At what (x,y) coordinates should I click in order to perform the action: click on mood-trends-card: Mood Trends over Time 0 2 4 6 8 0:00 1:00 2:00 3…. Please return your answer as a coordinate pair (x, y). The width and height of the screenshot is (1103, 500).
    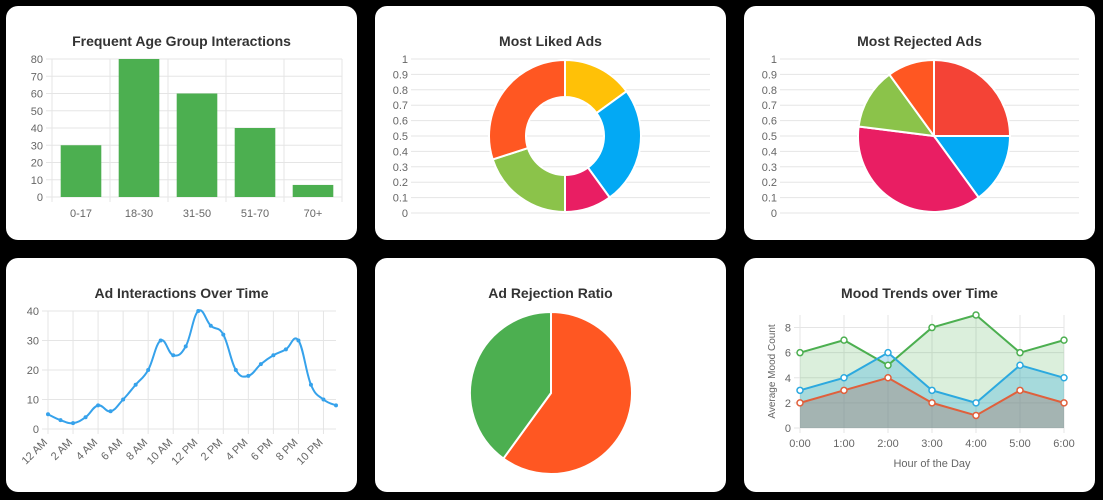
    Looking at the image, I should click on (919, 375).